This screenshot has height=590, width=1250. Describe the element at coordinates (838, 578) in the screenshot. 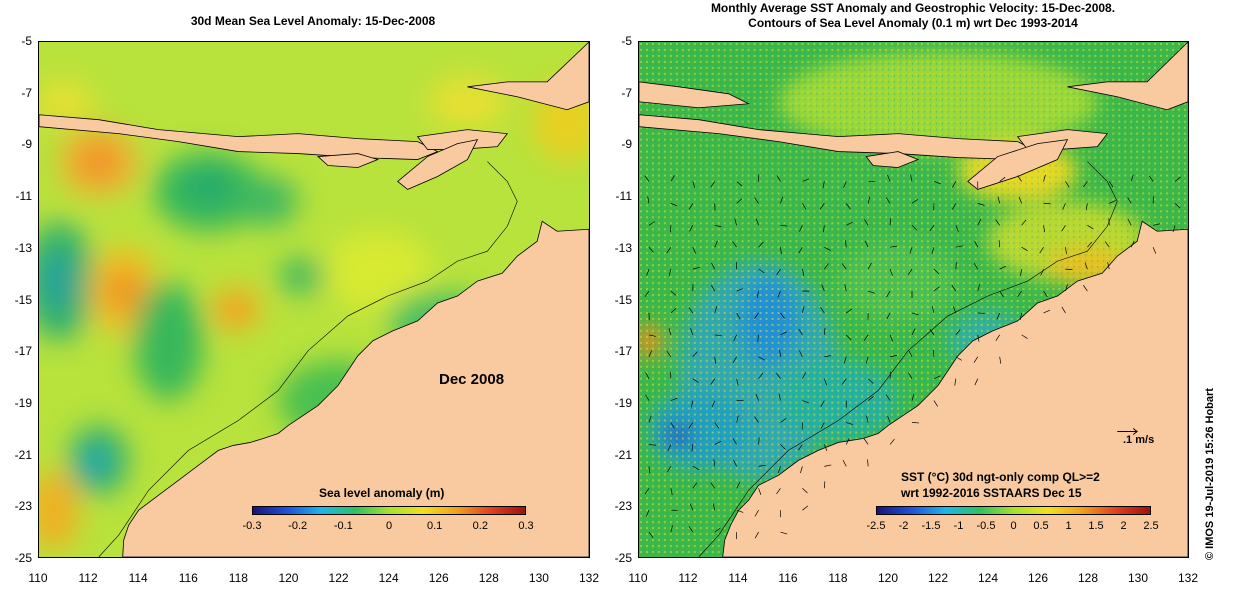

I see `x-tick-label: 118` at that location.